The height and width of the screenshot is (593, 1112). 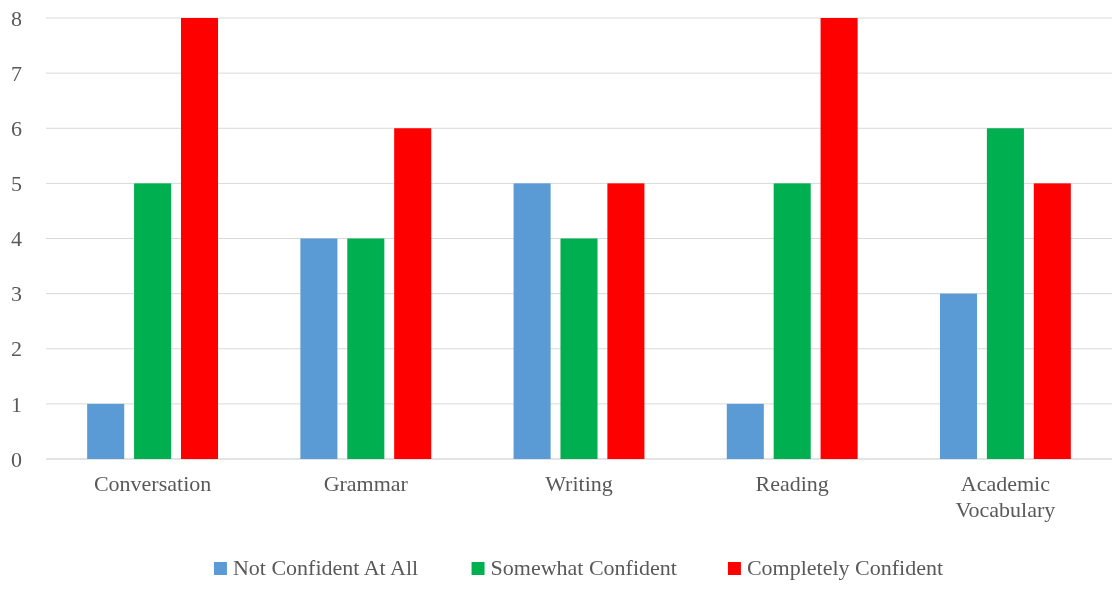 What do you see at coordinates (16, 459) in the screenshot?
I see `y-tick-label: 0` at bounding box center [16, 459].